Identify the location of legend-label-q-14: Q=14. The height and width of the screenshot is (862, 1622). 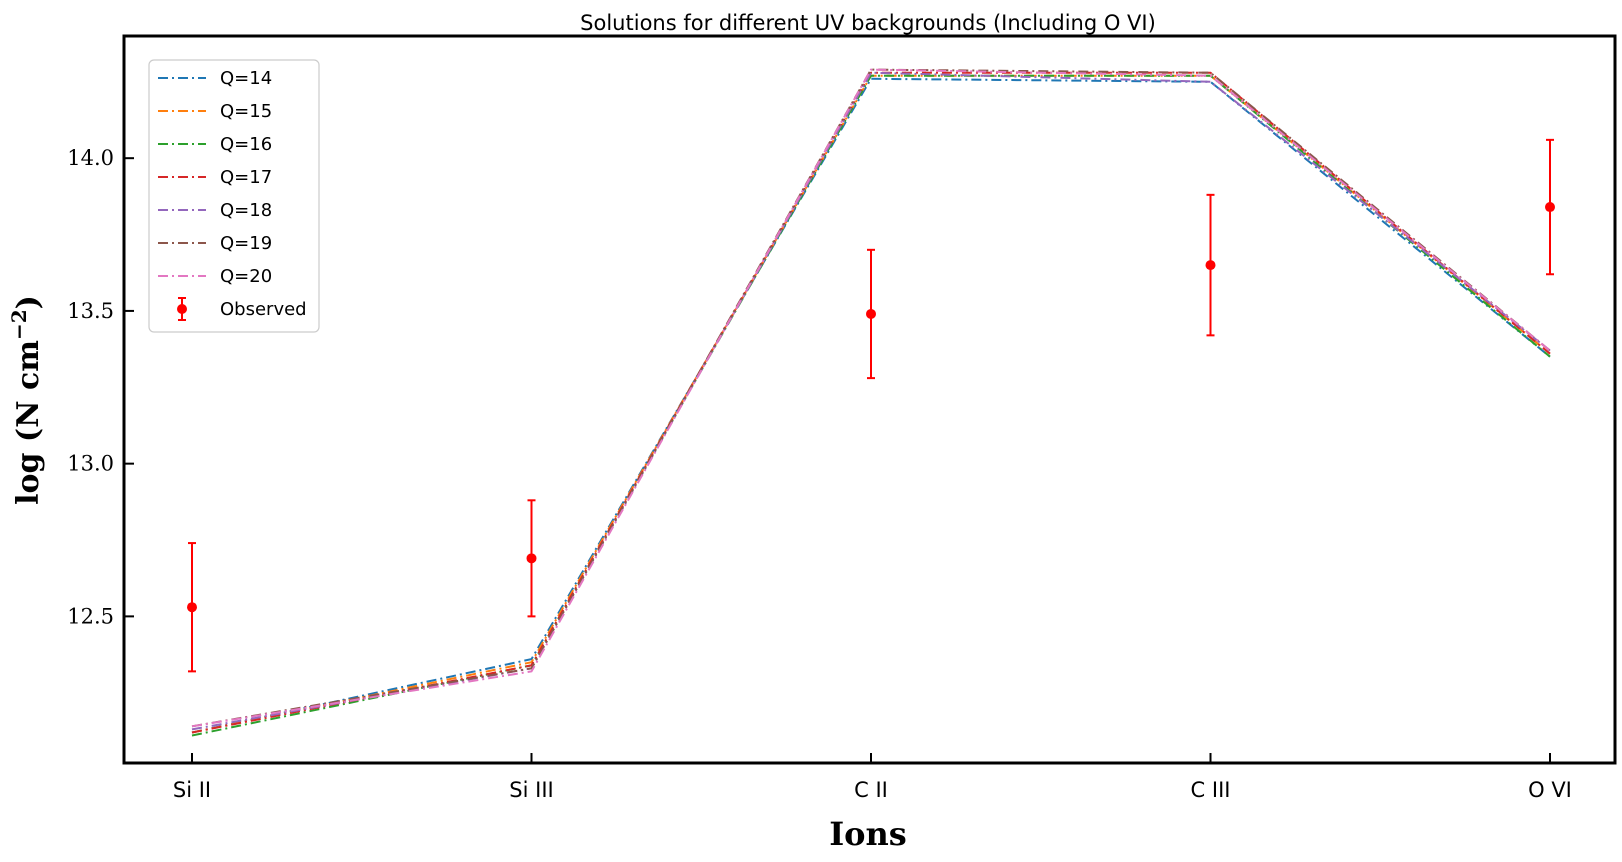
(246, 78).